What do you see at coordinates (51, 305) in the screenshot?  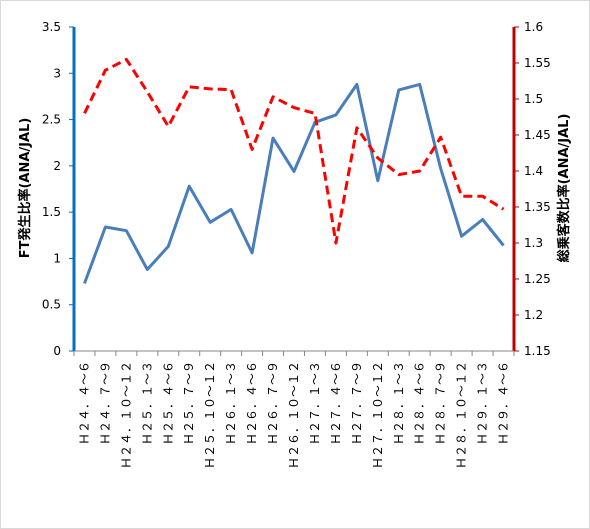 I see `left-tick-label: 0.5` at bounding box center [51, 305].